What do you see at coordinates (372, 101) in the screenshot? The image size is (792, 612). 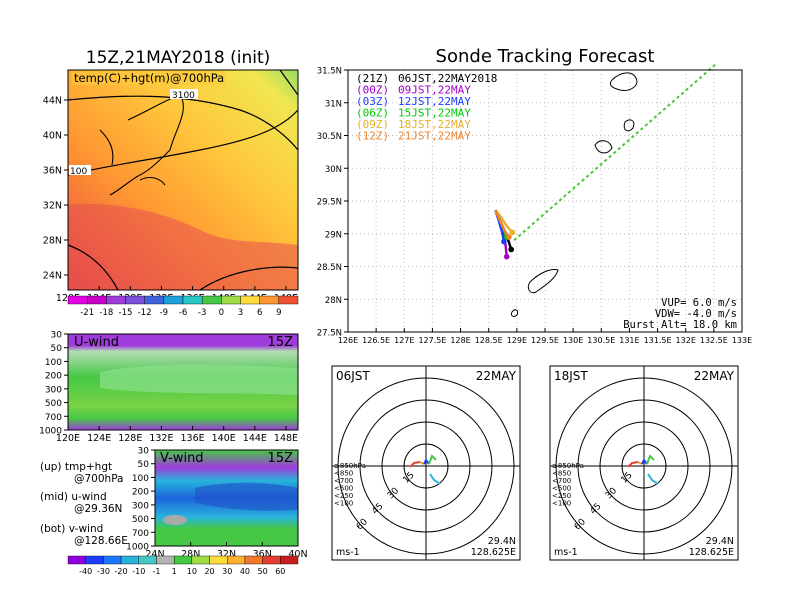 I see `legend-tag: (03Z)` at bounding box center [372, 101].